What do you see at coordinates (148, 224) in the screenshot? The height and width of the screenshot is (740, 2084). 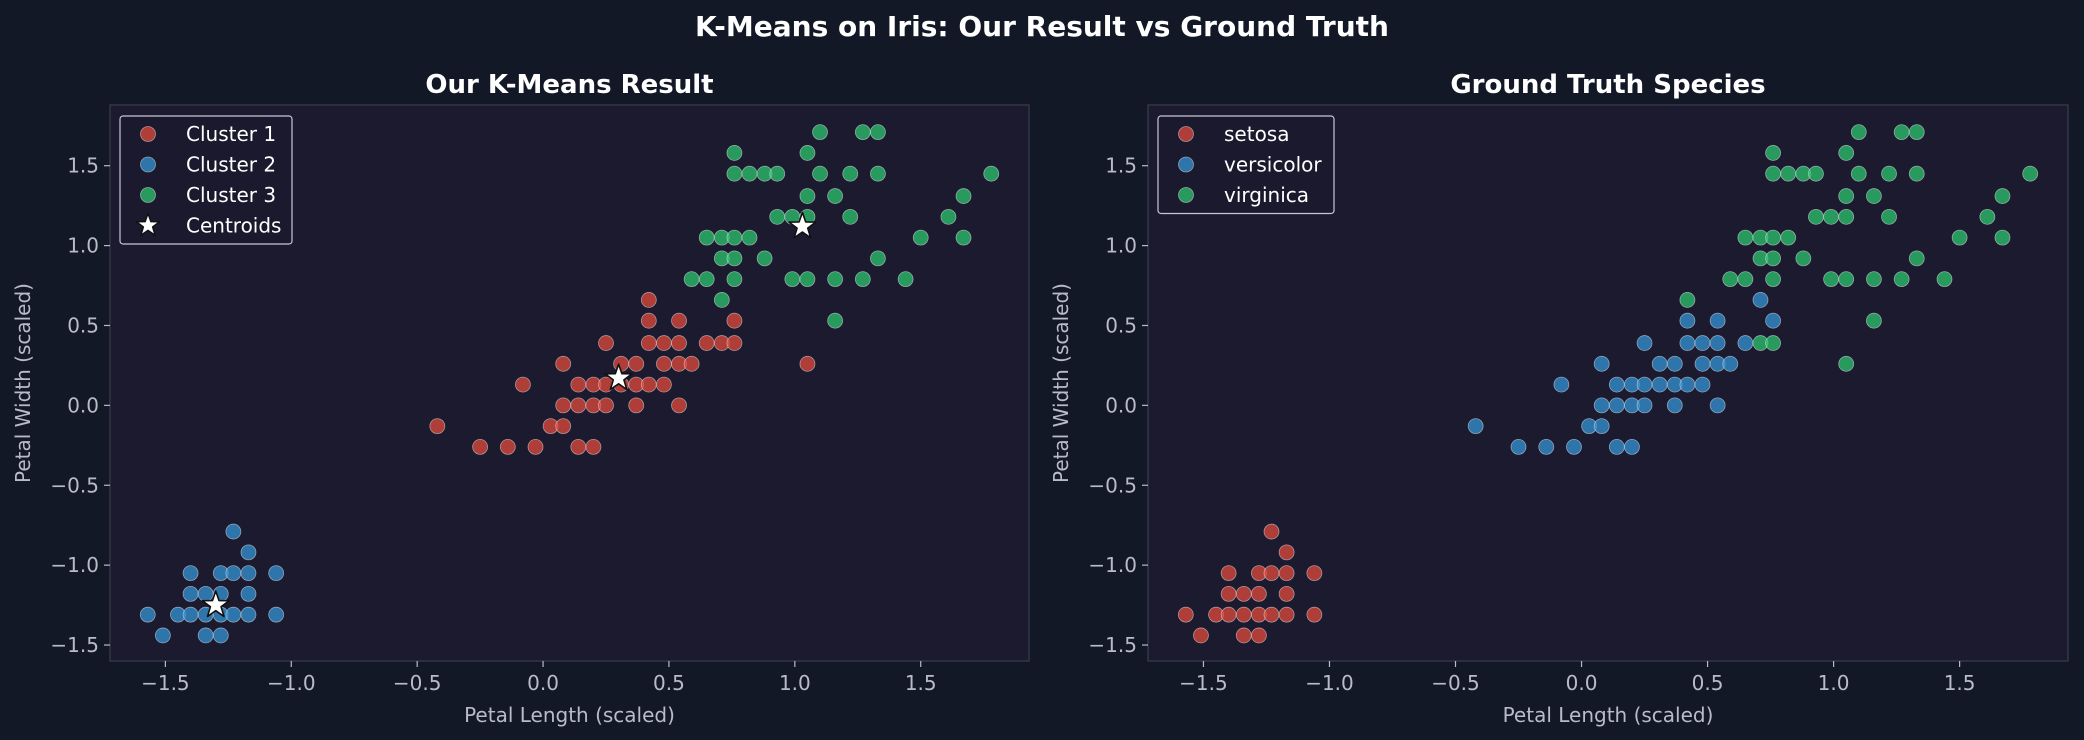 I see `chart-left-legend-marker` at bounding box center [148, 224].